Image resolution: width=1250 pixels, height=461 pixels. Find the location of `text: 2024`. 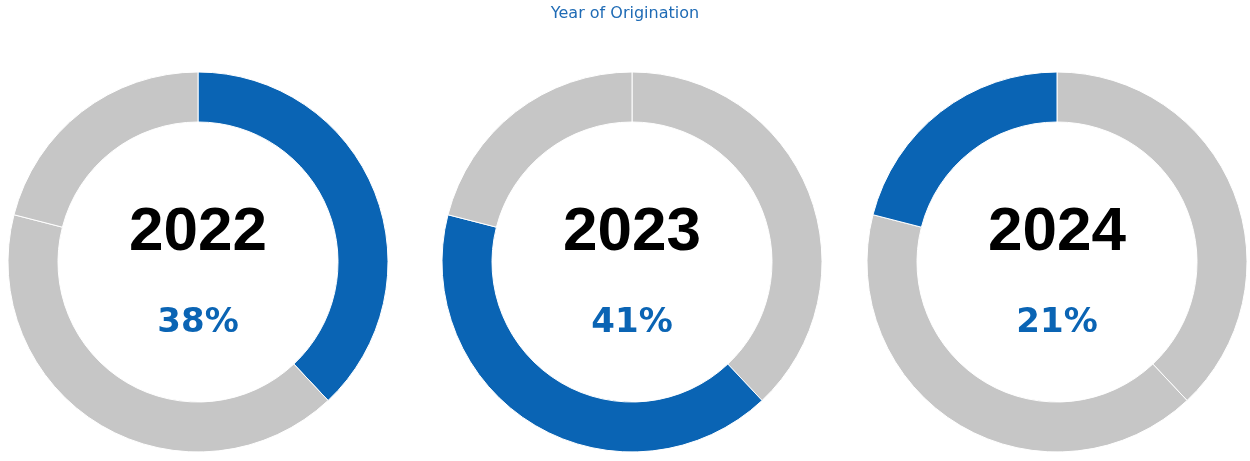

text: 2024 is located at coordinates (1057, 228).